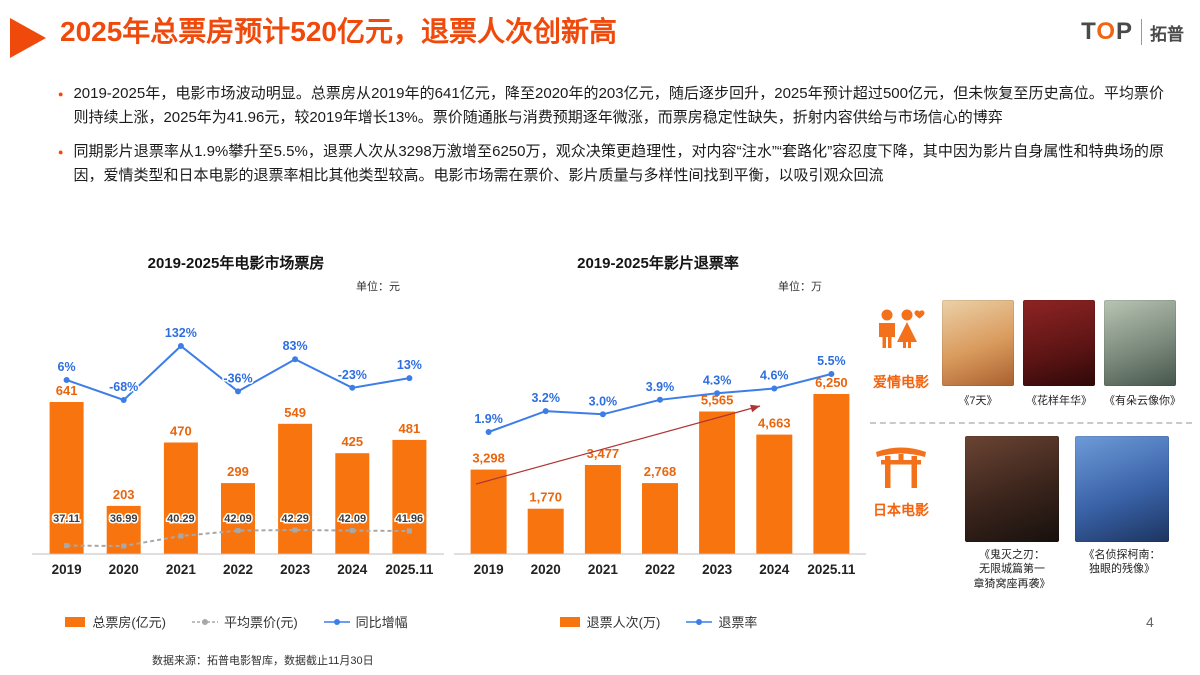 This screenshot has width=1200, height=675. What do you see at coordinates (295, 412) in the screenshot?
I see `bar-value-label: 549` at bounding box center [295, 412].